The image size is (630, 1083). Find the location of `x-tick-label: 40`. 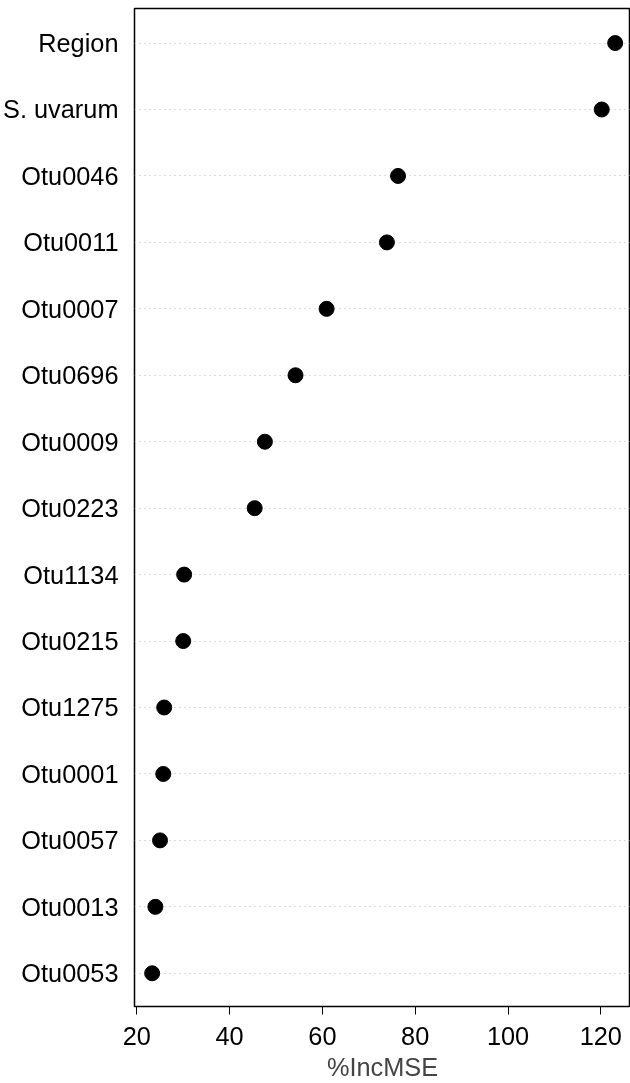

x-tick-label: 40 is located at coordinates (229, 1035).